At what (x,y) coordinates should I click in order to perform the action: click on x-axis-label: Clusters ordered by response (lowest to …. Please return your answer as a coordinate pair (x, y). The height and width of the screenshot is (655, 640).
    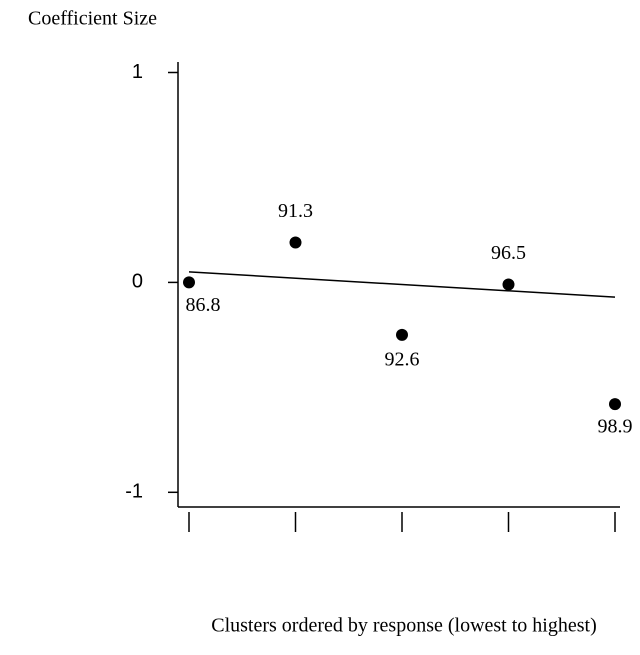
    Looking at the image, I should click on (403, 626).